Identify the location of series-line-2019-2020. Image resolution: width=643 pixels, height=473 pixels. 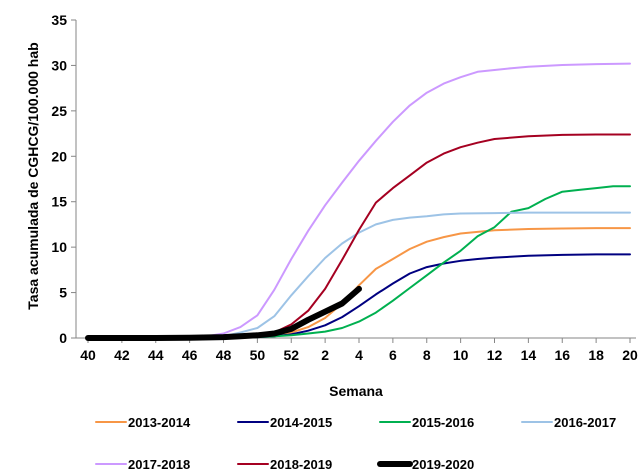
(223, 313).